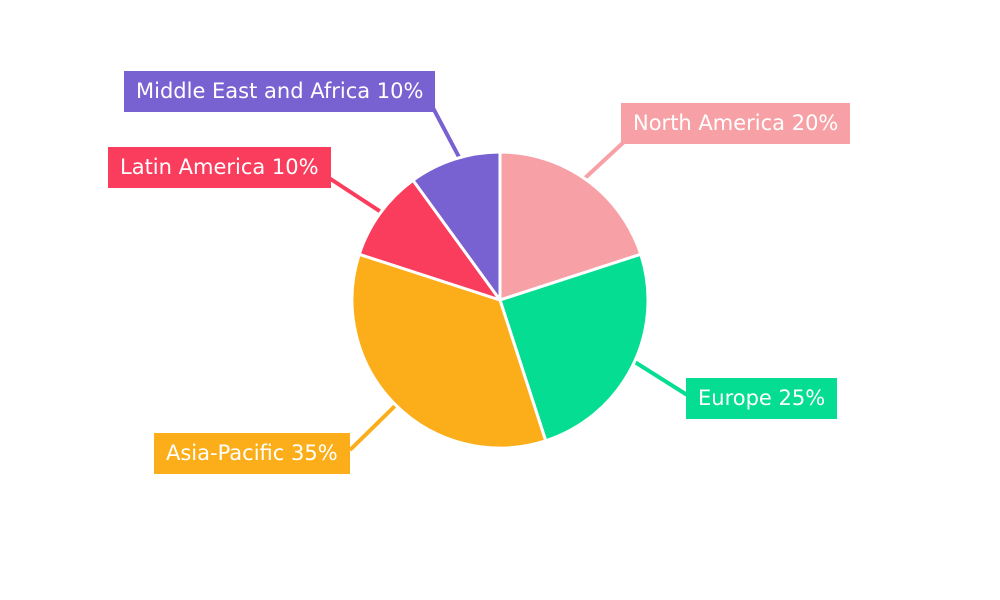  Describe the element at coordinates (574, 347) in the screenshot. I see `pie-slice-europe` at that location.